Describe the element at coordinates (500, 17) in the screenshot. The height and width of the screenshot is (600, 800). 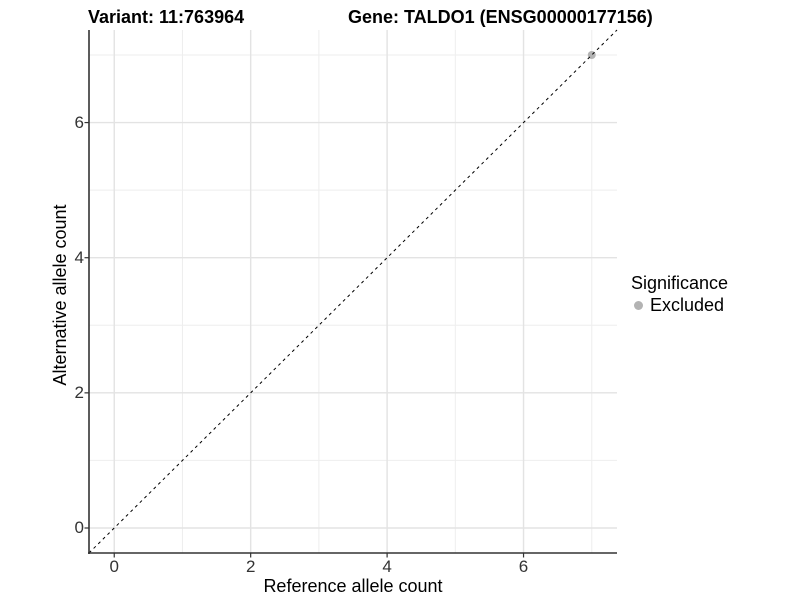
I see `plot-title-gene: Gene: TALDO1 (ENSG00000177156)` at that location.